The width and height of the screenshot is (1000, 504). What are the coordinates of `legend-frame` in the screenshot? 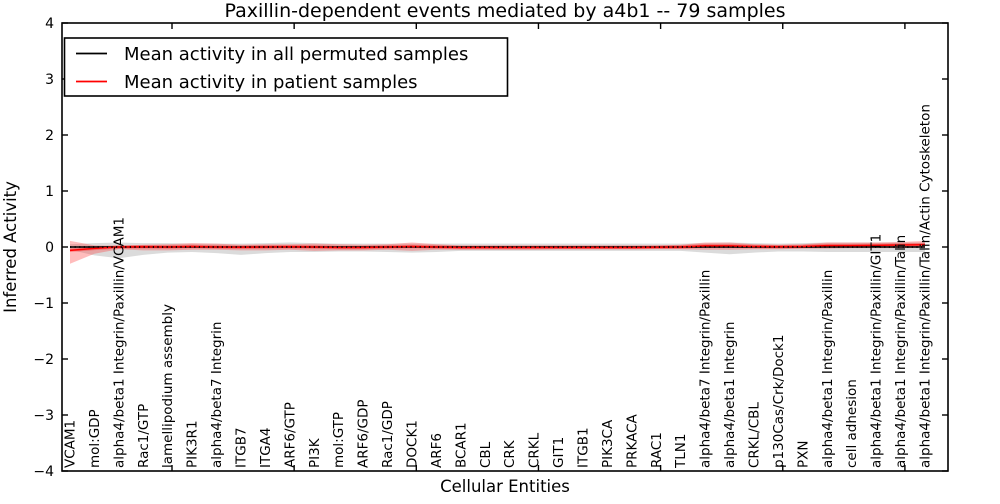 It's located at (286, 67).